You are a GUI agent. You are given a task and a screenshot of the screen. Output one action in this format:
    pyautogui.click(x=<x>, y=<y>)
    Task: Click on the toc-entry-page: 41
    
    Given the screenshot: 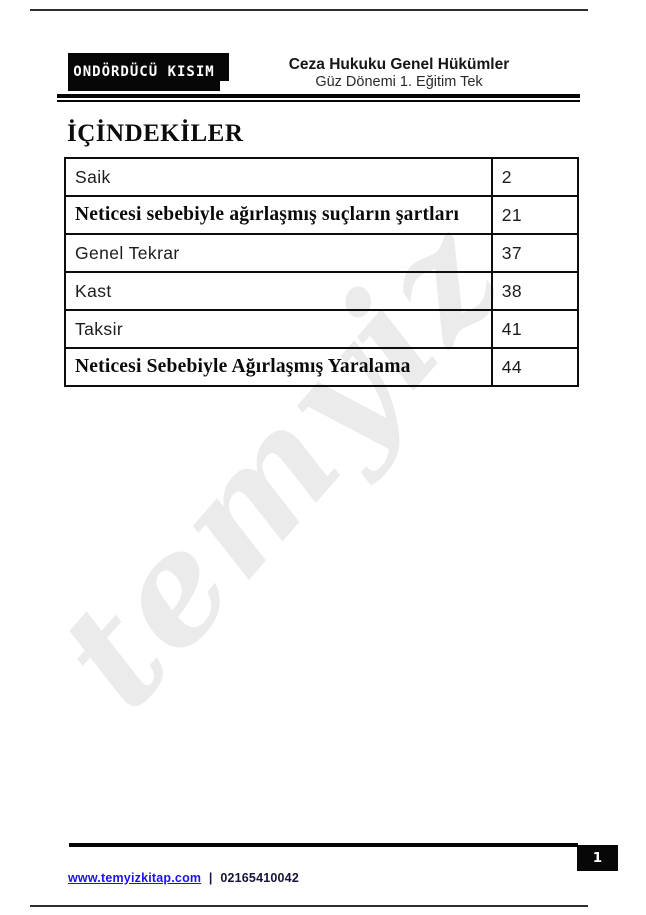 What is the action you would take?
    pyautogui.click(x=535, y=329)
    